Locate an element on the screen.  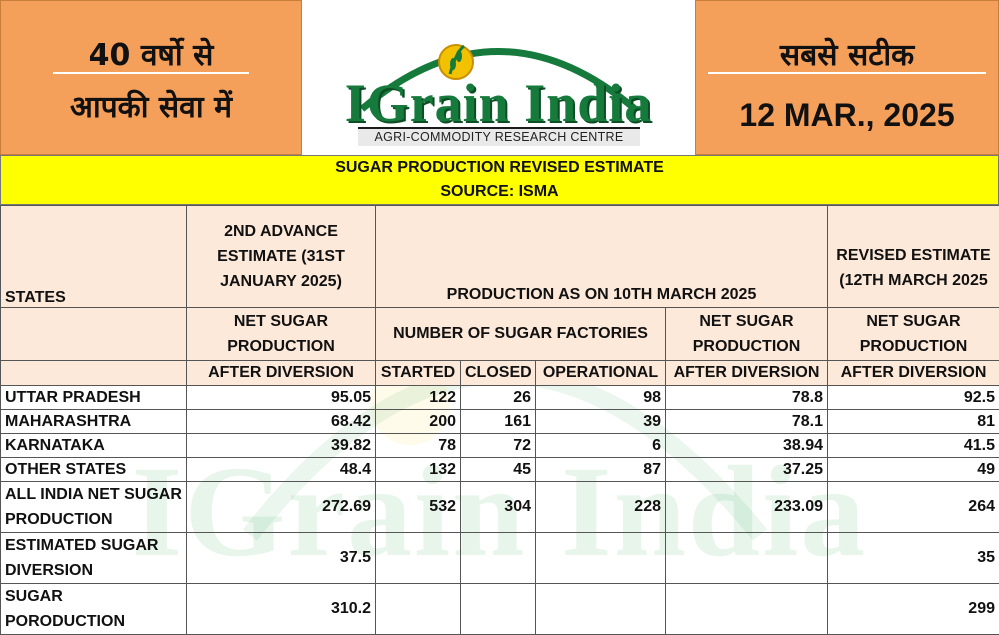
left-divider is located at coordinates (151, 73).